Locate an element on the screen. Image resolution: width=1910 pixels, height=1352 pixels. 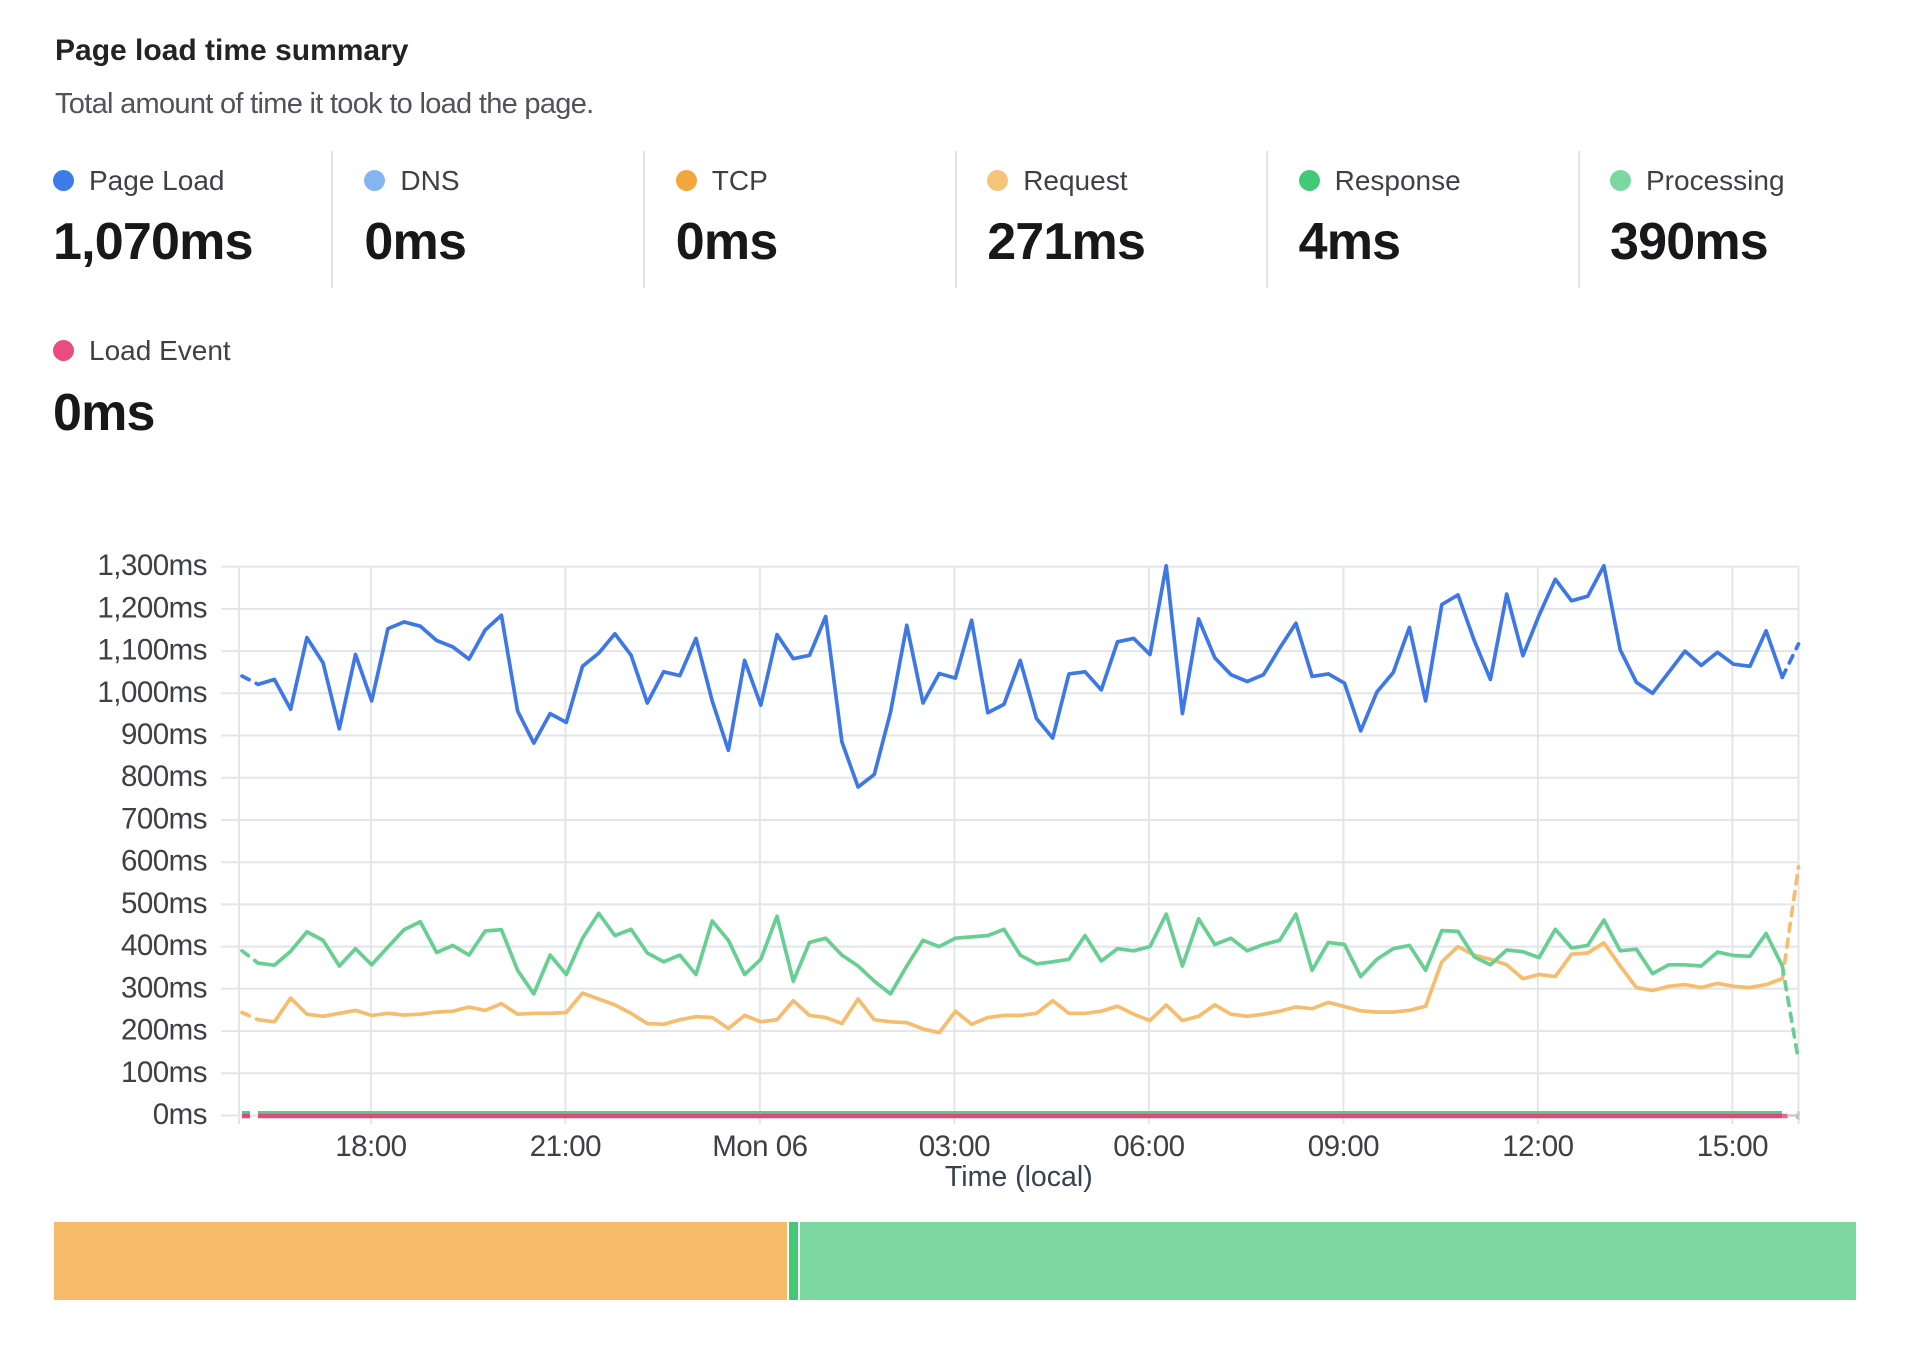
svg-text: 300ms is located at coordinates (164, 987).